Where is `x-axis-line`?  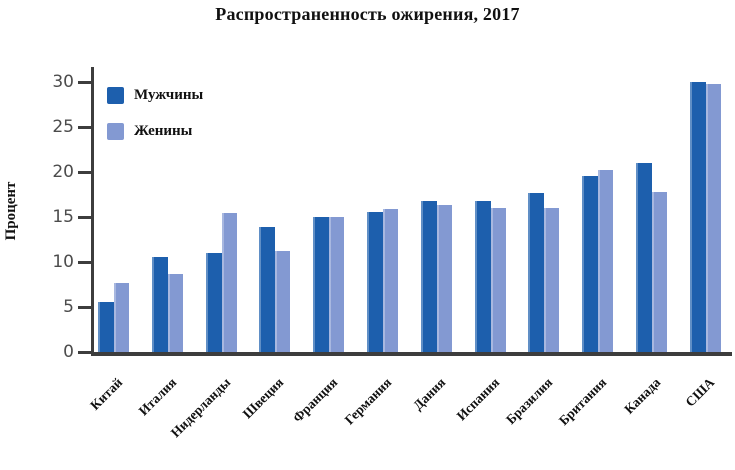 x-axis-line is located at coordinates (411, 354).